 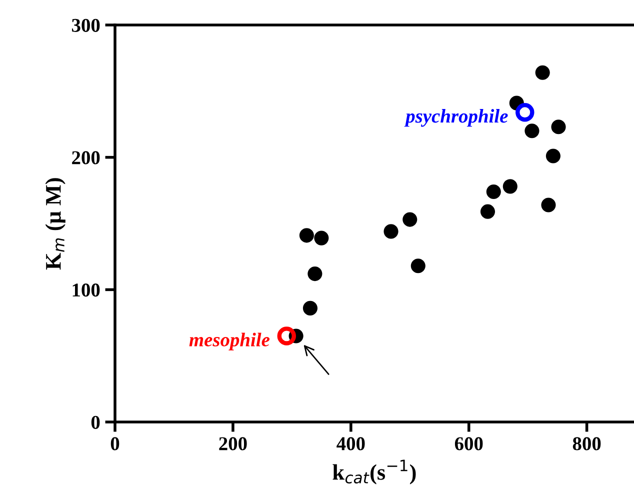 What do you see at coordinates (86, 157) in the screenshot?
I see `y-tick-label: 200` at bounding box center [86, 157].